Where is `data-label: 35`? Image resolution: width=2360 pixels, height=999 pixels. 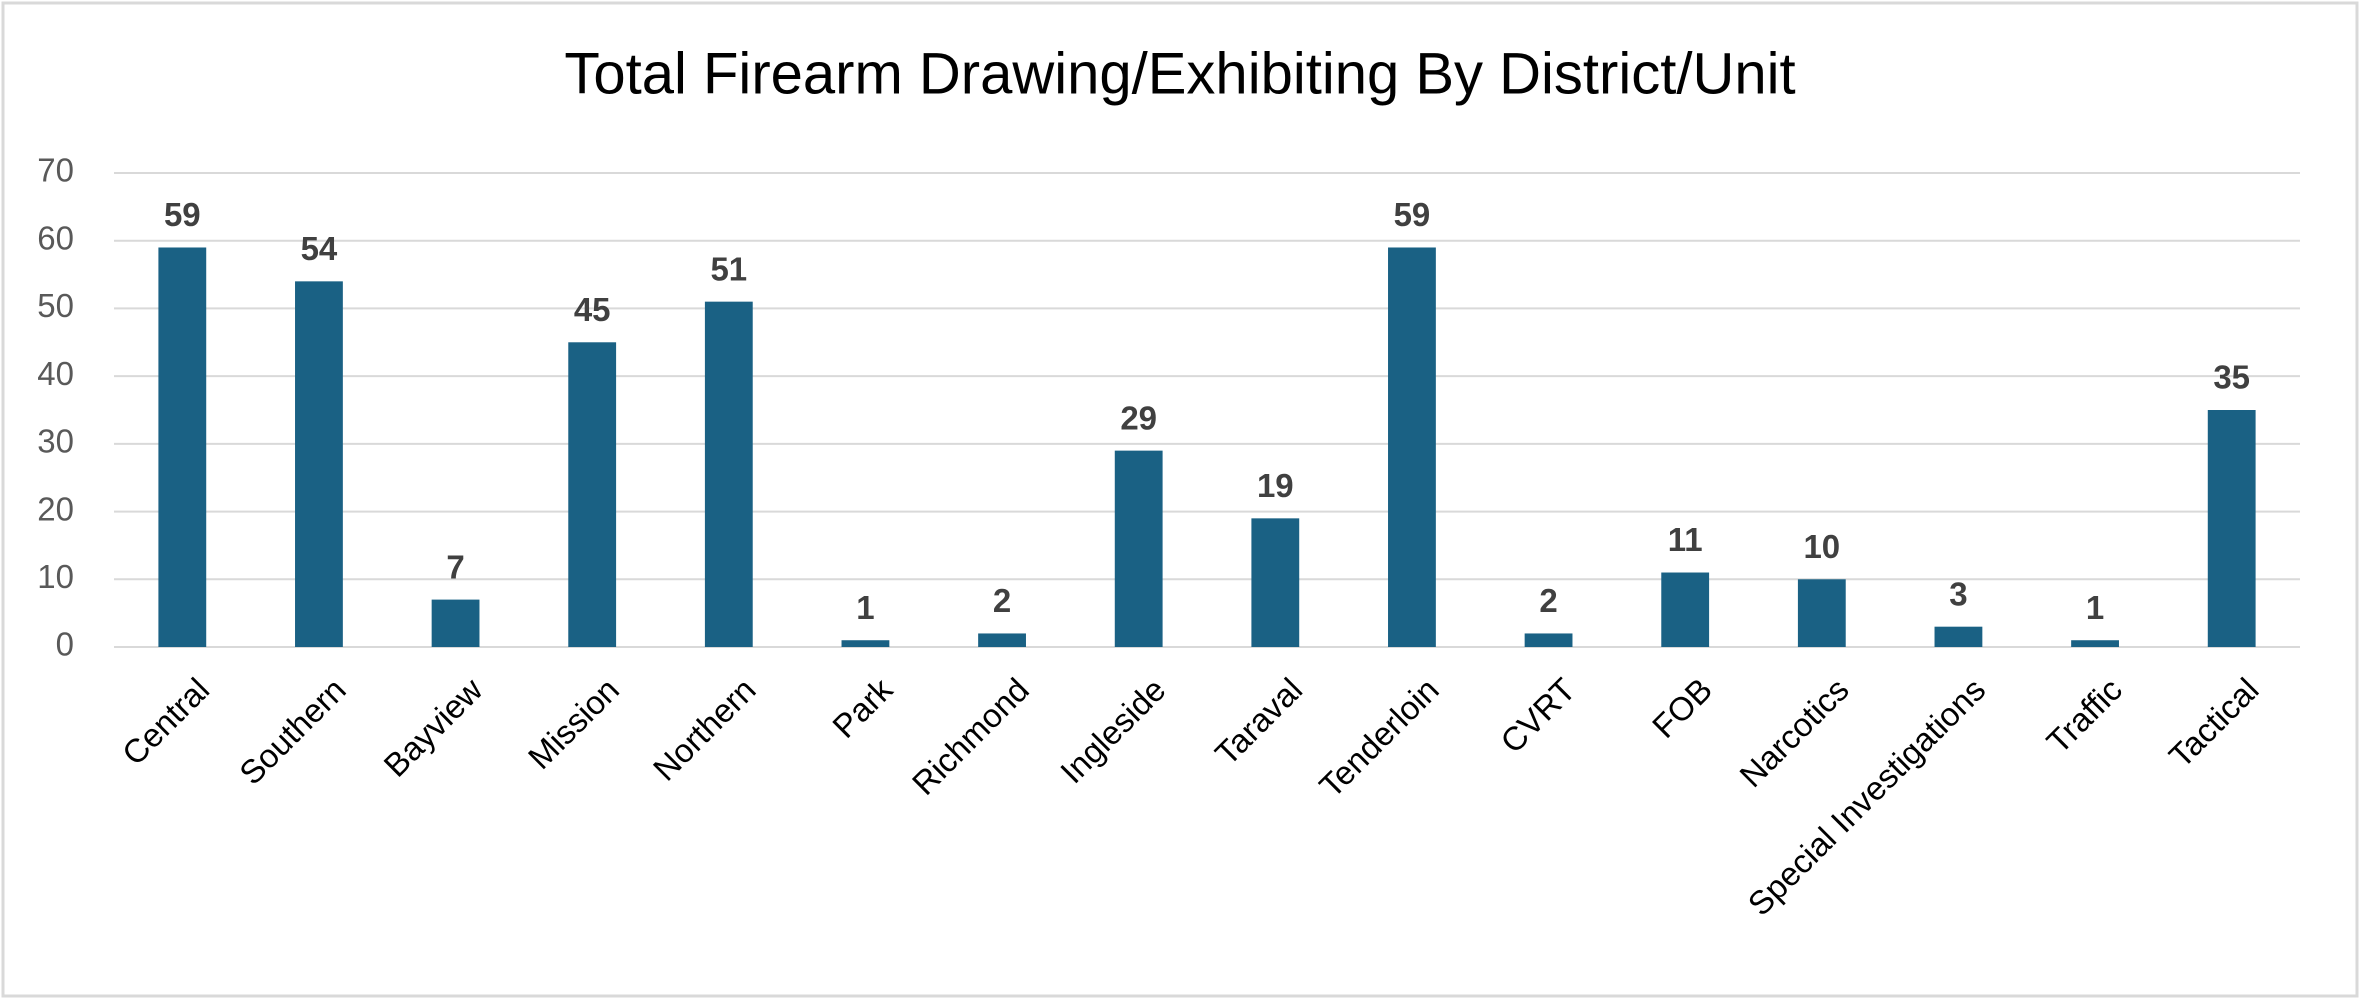
data-label: 35 is located at coordinates (2231, 377).